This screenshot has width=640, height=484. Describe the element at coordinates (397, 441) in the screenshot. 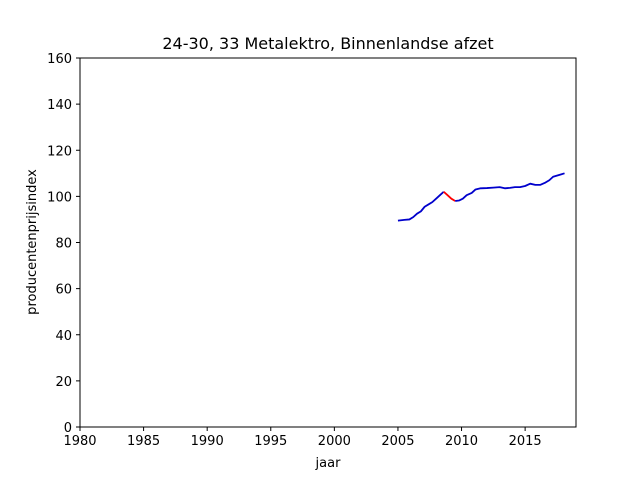

I see `x-tick-label: 2005` at that location.